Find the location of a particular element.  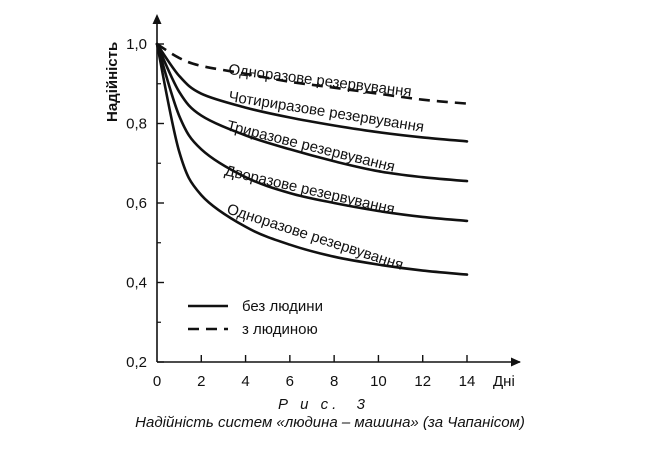

y-tick-label: 0,4 is located at coordinates (136, 283).